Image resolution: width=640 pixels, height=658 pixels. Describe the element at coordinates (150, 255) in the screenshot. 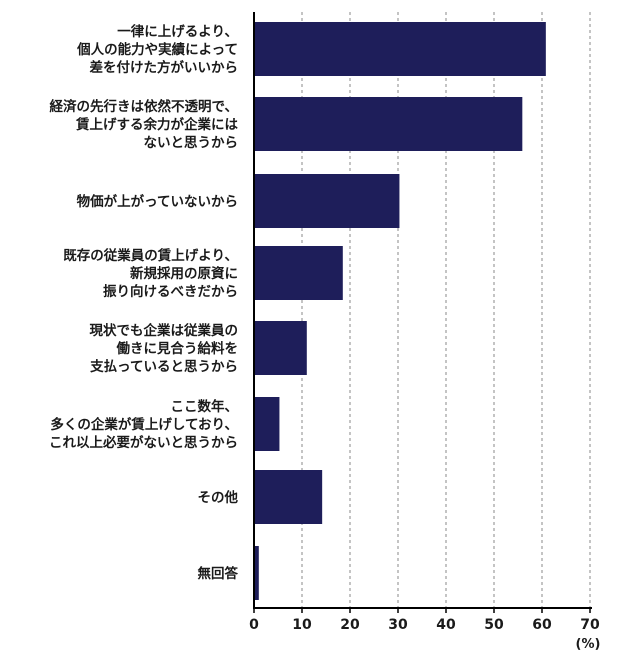

I see `category-label: 既存の従業員の賃上げより、` at that location.